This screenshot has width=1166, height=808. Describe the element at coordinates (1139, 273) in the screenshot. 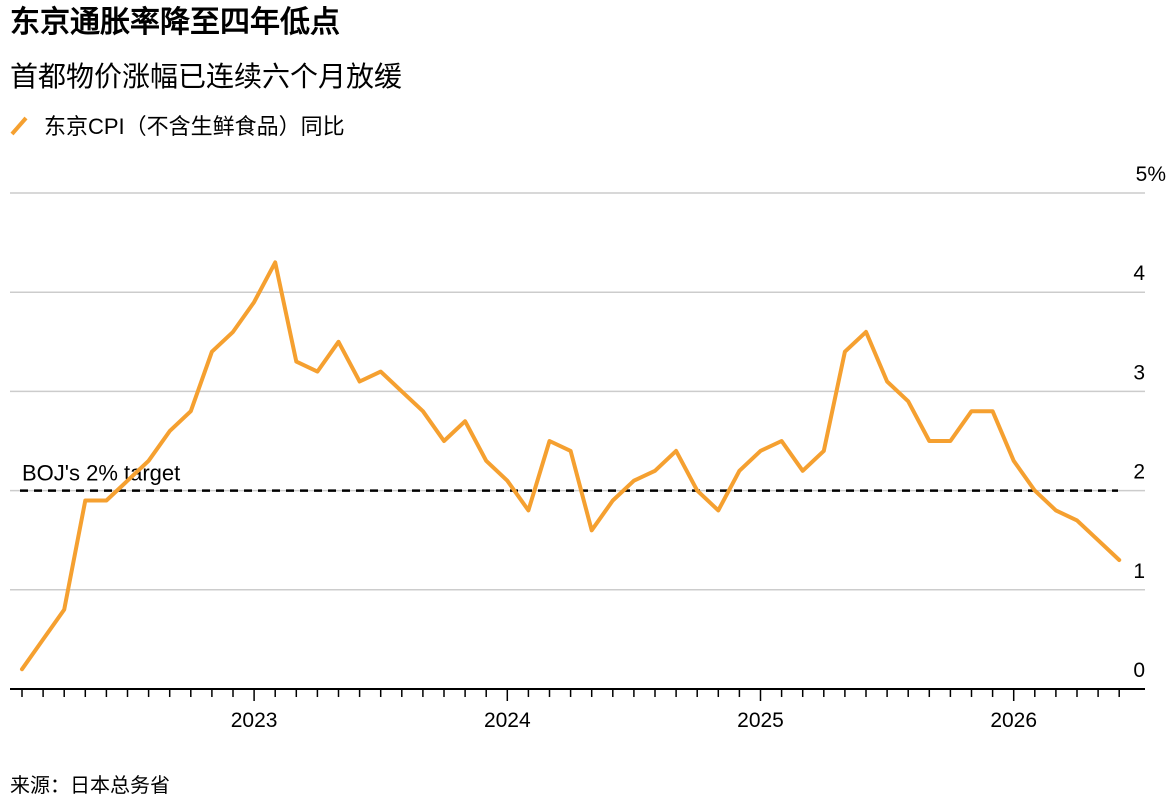

I see `y-tick-label: 4` at that location.